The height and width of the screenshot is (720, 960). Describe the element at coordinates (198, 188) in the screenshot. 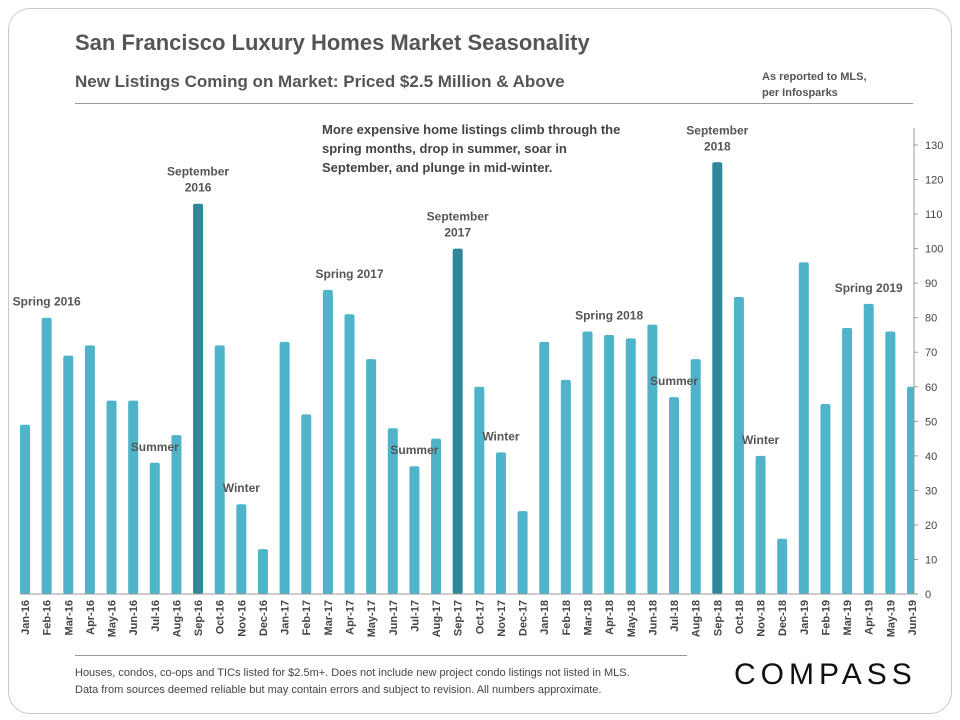

I see `annotation-label: 2016` at that location.